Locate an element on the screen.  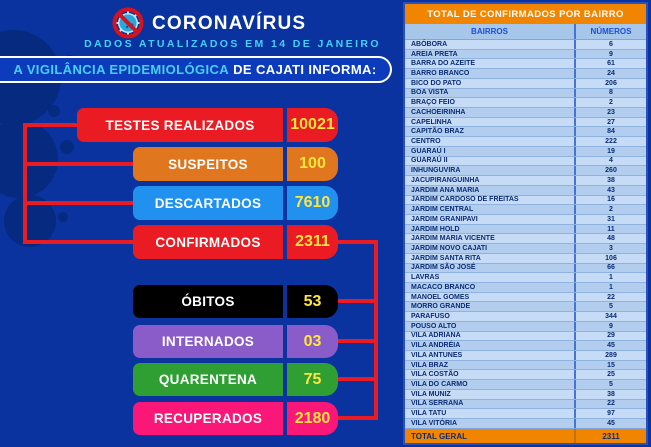
bairro-number: 24 is located at coordinates (610, 73).